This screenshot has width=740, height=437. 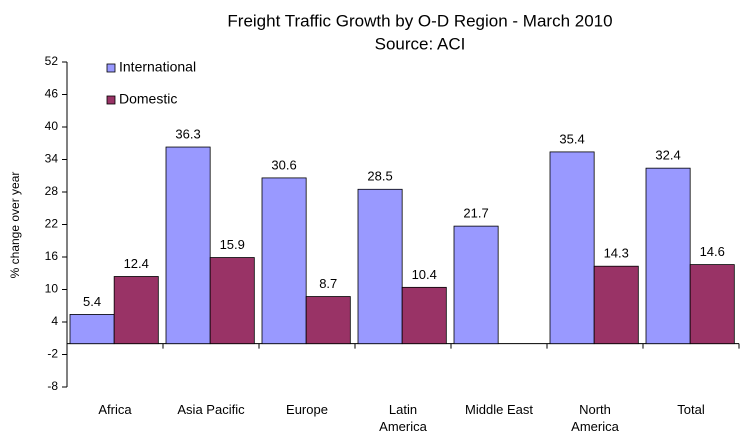 I want to click on y-tick-label: 16, so click(x=52, y=256).